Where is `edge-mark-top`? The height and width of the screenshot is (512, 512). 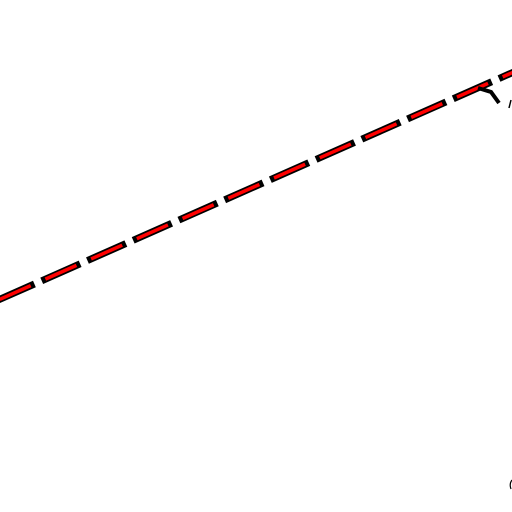
edge-mark-top is located at coordinates (510, 104).